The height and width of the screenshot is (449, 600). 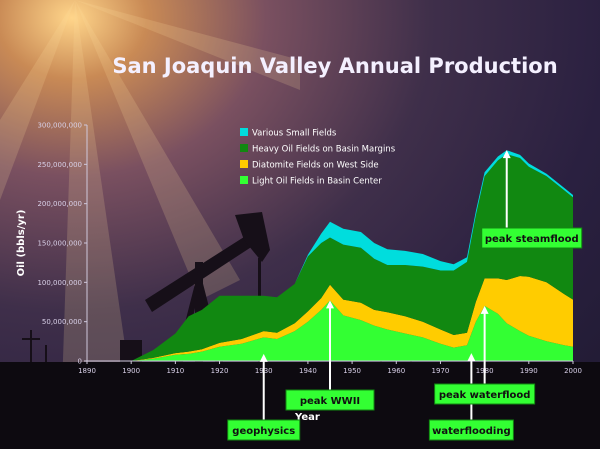 I want to click on chart-title: San Joaquin Valley Annual Production, so click(x=334, y=66).